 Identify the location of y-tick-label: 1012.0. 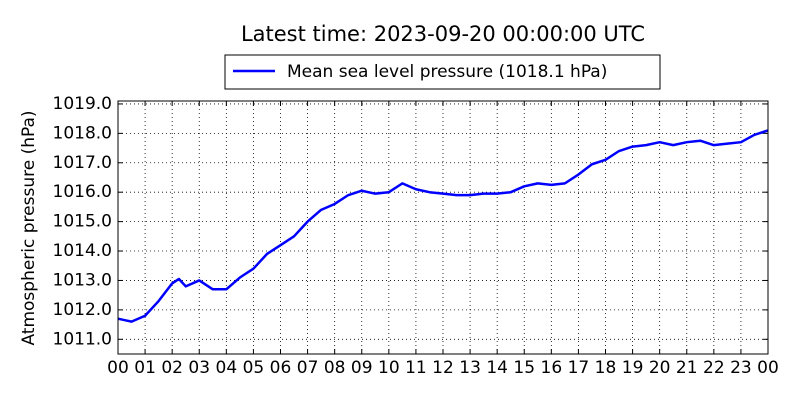
(82, 310).